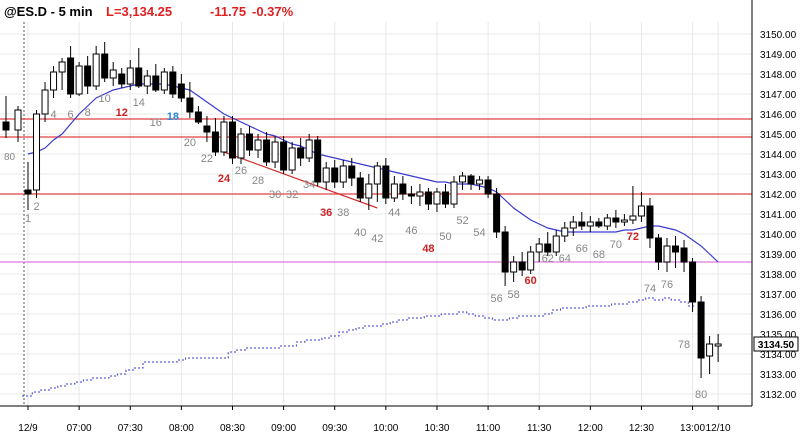 This screenshot has width=800, height=442. I want to click on bar-number-label: 30, so click(275, 195).